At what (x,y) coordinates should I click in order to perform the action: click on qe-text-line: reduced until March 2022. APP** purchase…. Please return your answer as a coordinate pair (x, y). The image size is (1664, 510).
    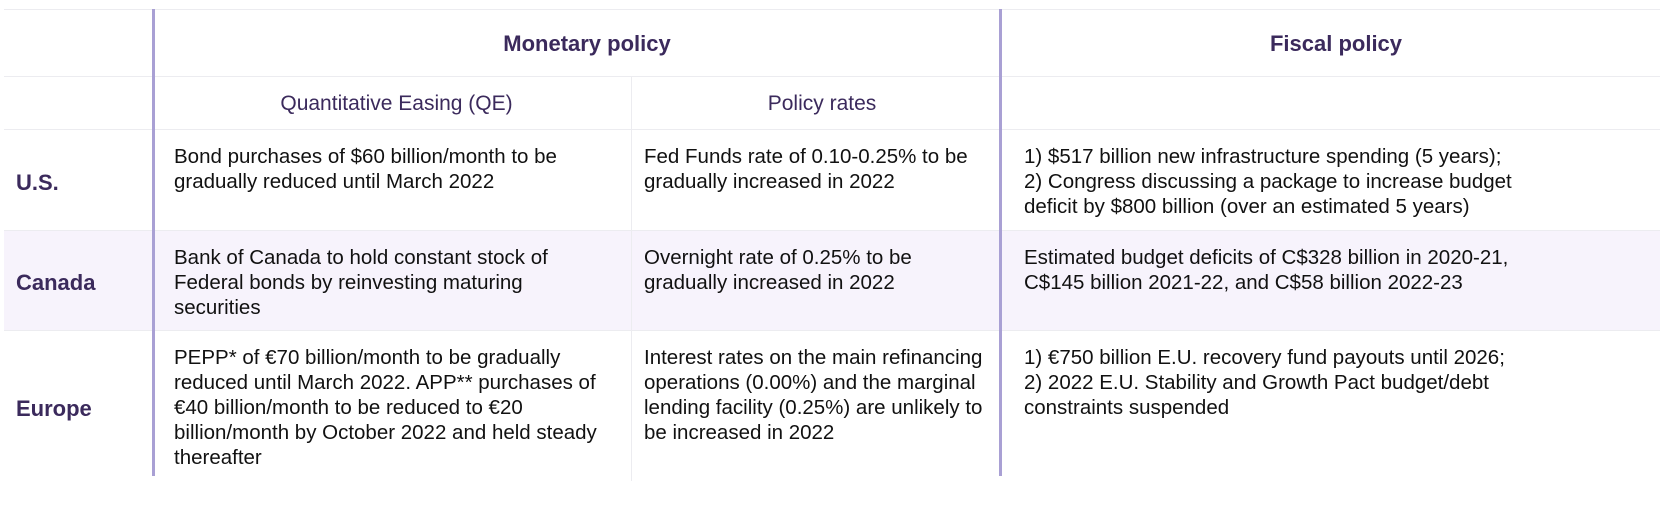
    Looking at the image, I should click on (385, 382).